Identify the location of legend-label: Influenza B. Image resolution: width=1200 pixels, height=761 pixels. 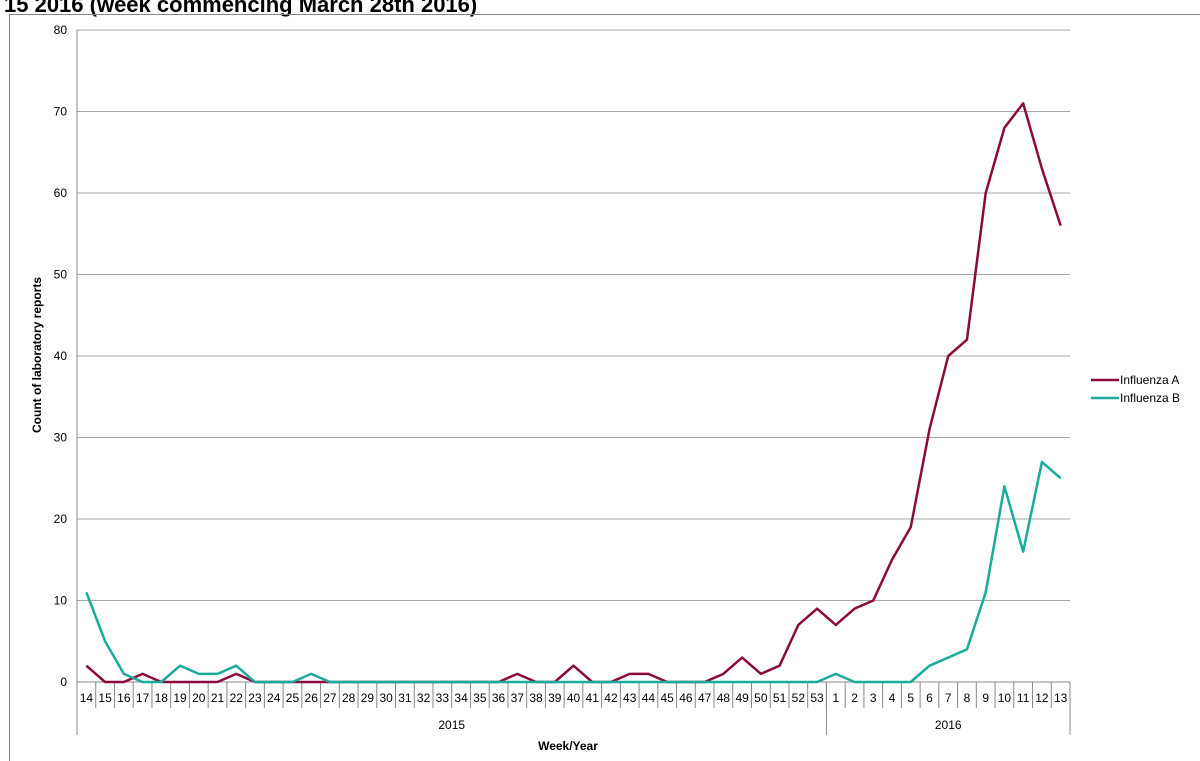
(1150, 398).